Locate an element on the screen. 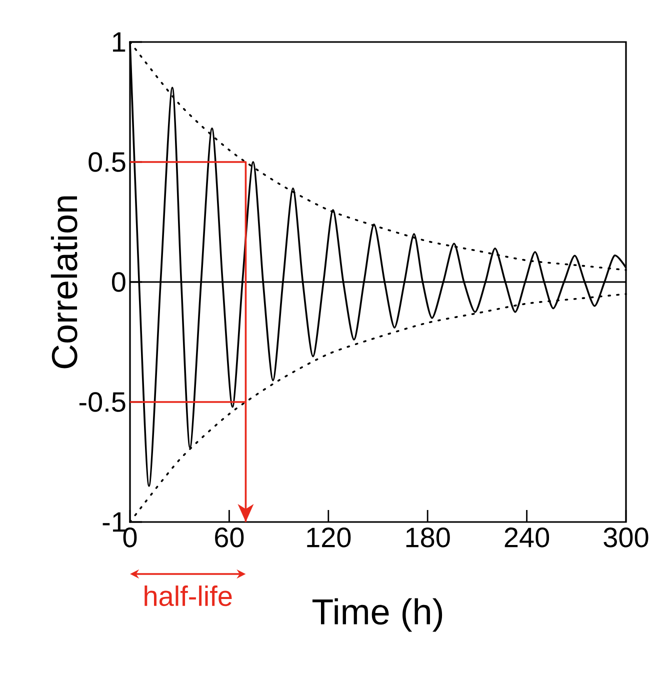 This screenshot has height=673, width=660. y-tick-label: -1 is located at coordinates (114, 522).